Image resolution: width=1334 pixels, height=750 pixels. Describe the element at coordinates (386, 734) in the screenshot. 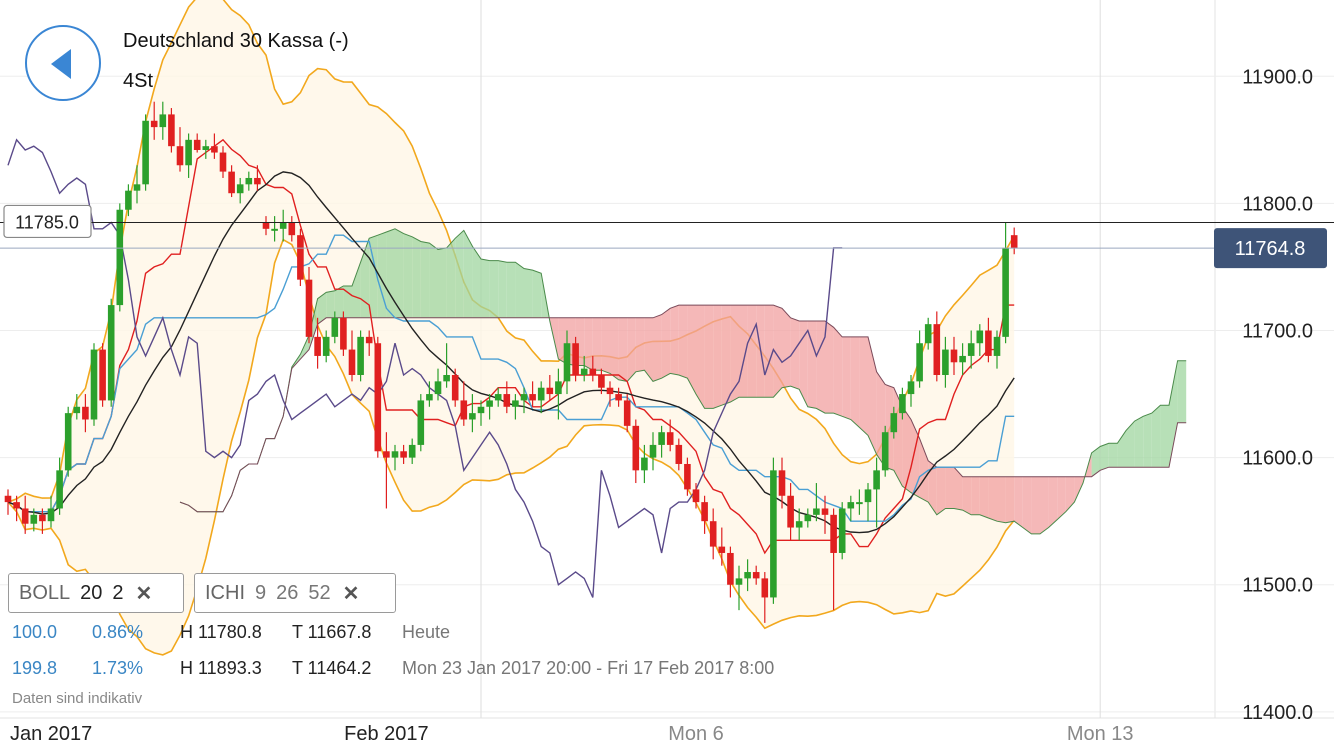

I see `x-tick-label: Feb 2017` at that location.